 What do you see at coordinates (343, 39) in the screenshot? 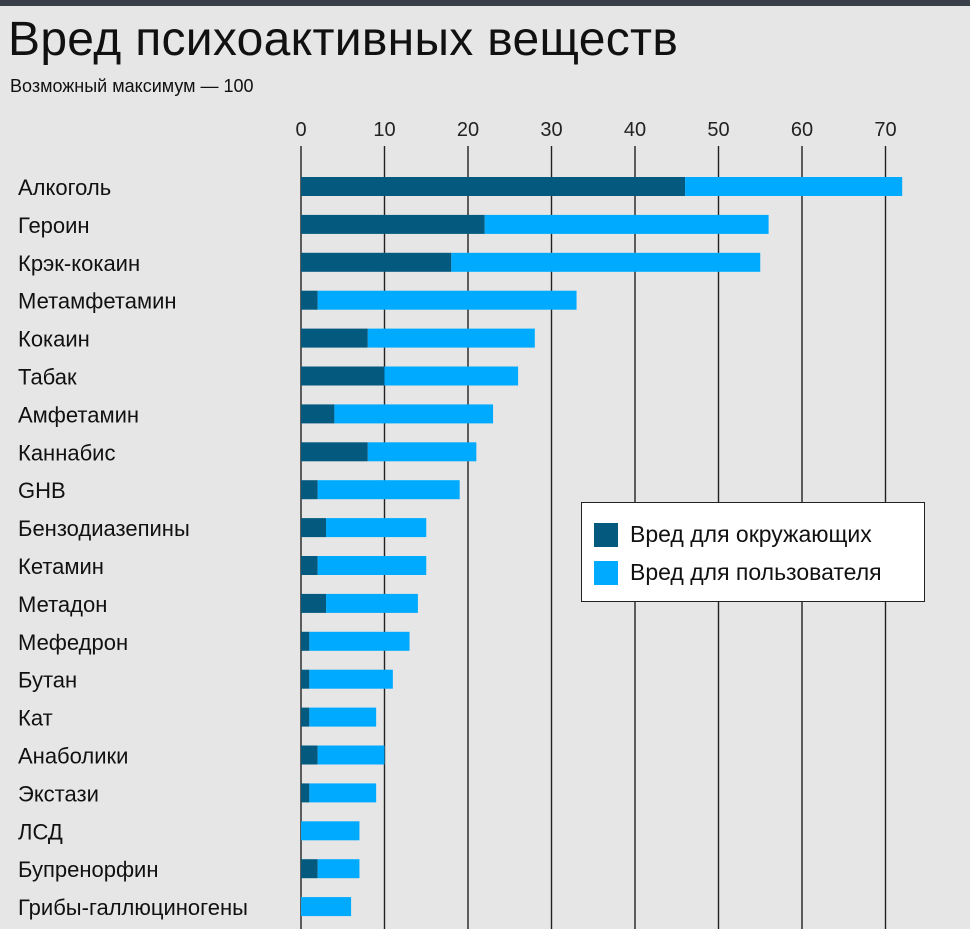
I see `chart-title: Вред психоактивных веществ` at bounding box center [343, 39].